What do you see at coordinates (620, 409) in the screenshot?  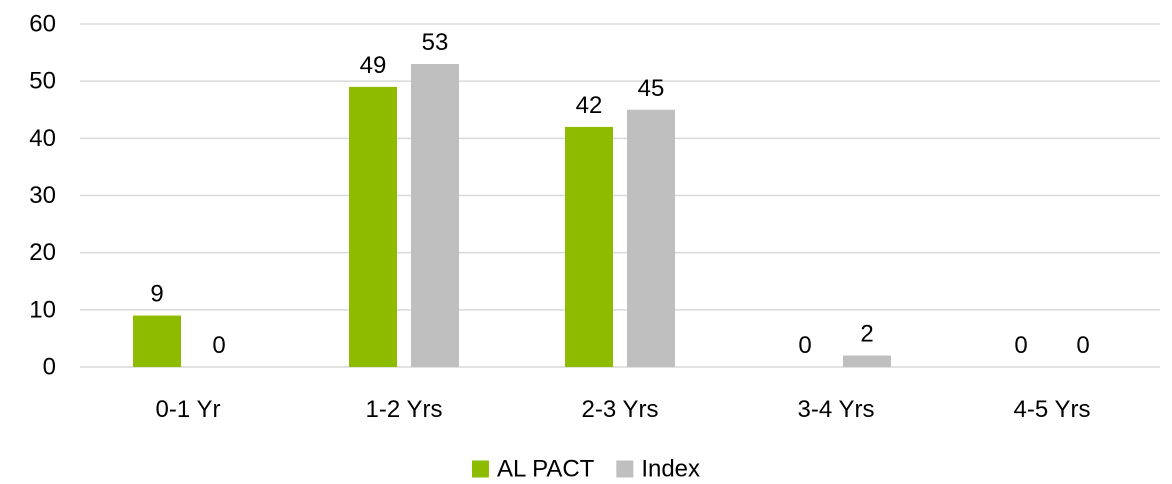 I see `x-category-label: 2-3 Yrs` at bounding box center [620, 409].